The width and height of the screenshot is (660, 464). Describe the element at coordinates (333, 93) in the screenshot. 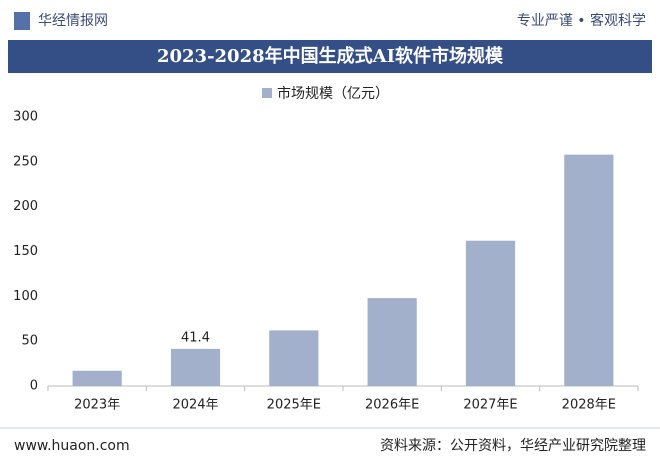

I see `legend-label: 市场规模（亿元）` at that location.